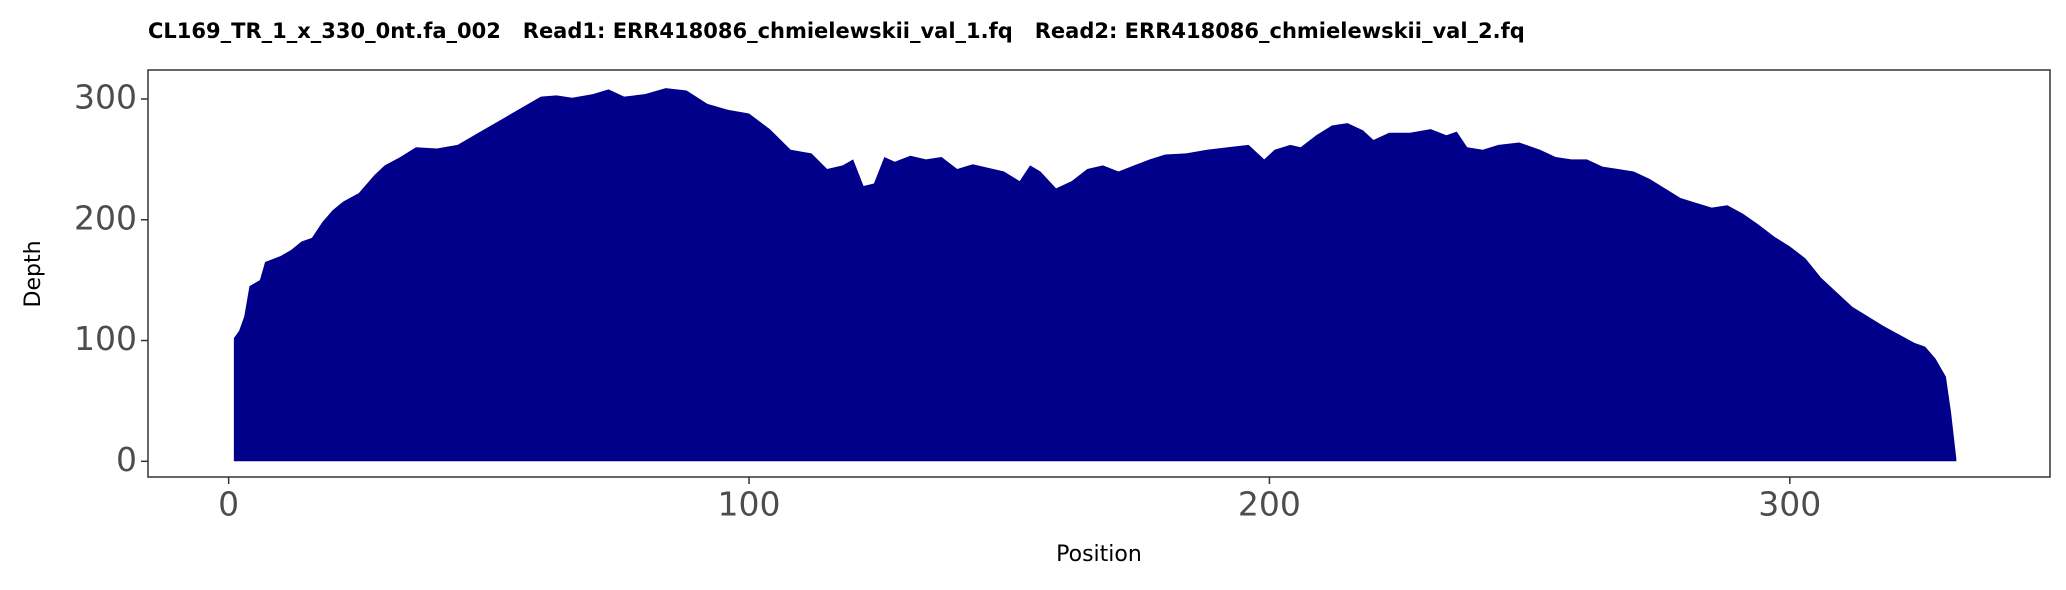 The image size is (2066, 590). What do you see at coordinates (1789, 504) in the screenshot?
I see `x-tick-label: 300` at bounding box center [1789, 504].